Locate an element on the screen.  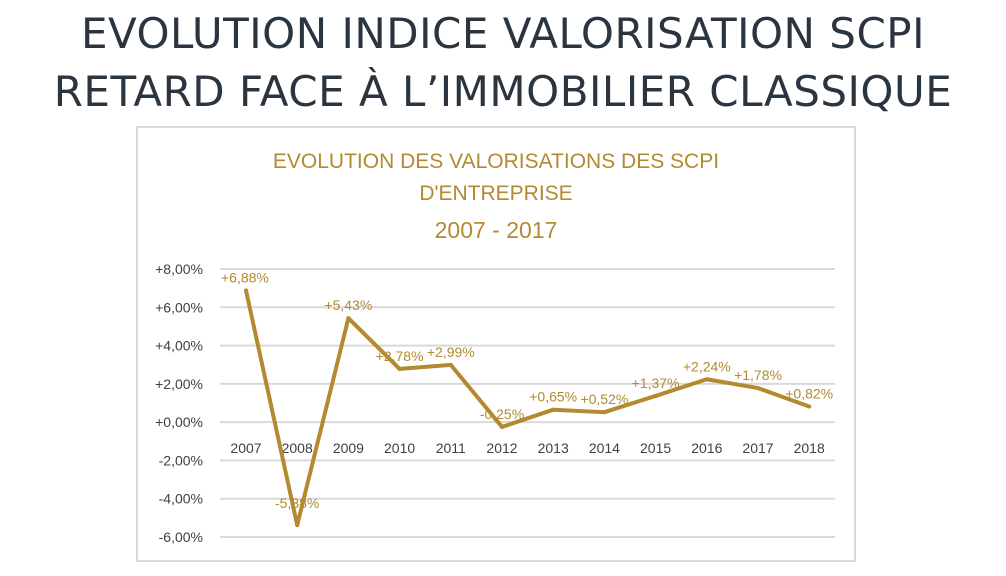
x-tick-label: 2017 is located at coordinates (757, 448).